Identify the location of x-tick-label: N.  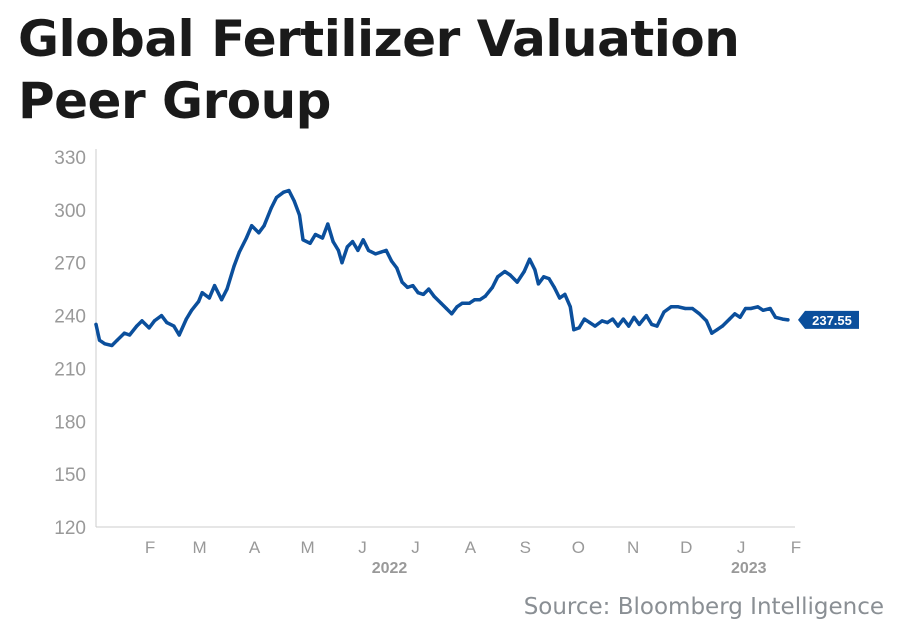
(633, 547).